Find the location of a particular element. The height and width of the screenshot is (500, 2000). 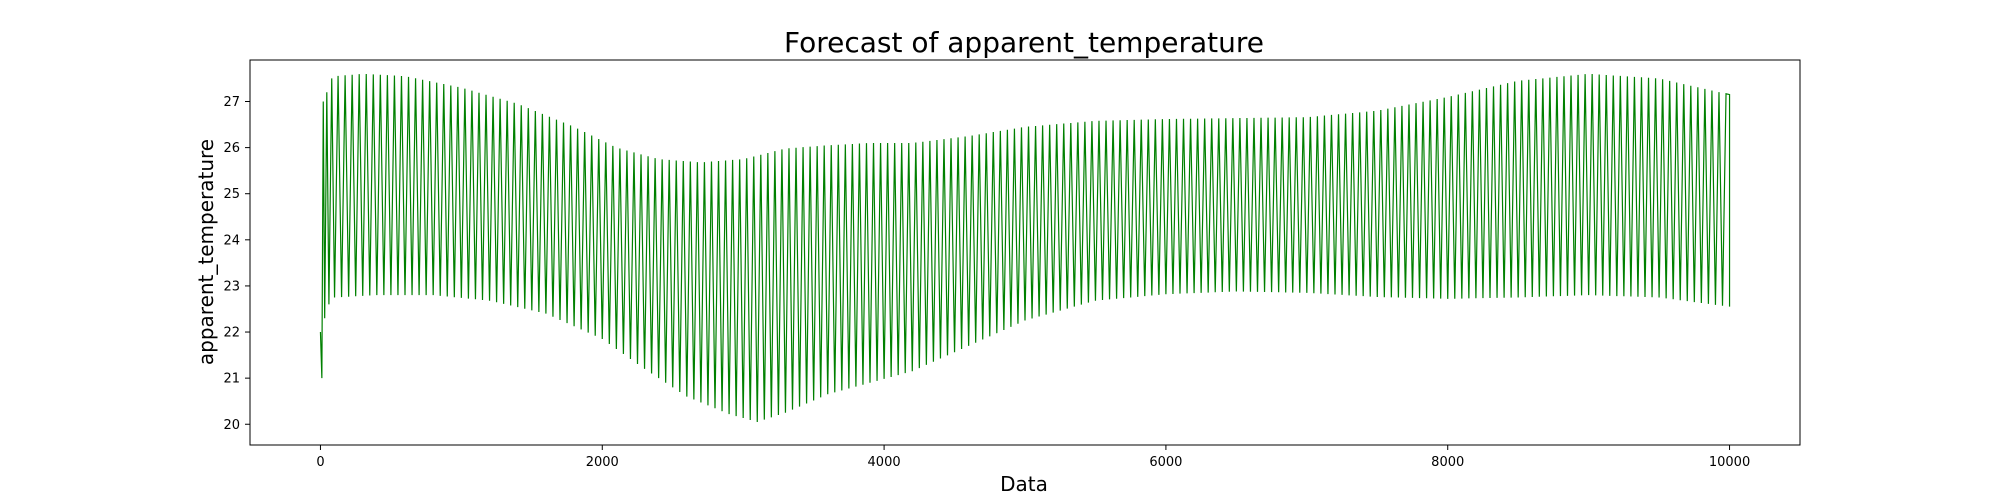

chart-title: Forecast of apparent_temperature is located at coordinates (1024, 42).